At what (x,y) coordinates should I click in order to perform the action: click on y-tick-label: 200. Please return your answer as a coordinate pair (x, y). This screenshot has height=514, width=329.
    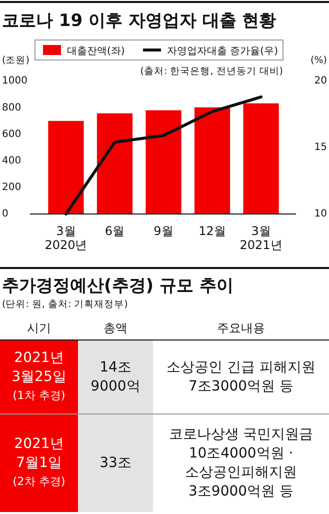
    Looking at the image, I should click on (12, 188).